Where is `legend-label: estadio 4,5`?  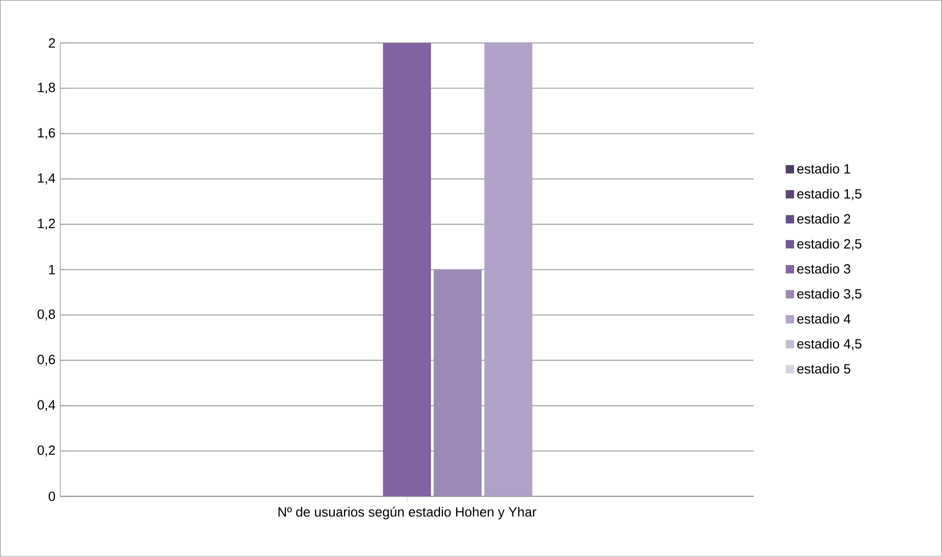
legend-label: estadio 4,5 is located at coordinates (829, 344).